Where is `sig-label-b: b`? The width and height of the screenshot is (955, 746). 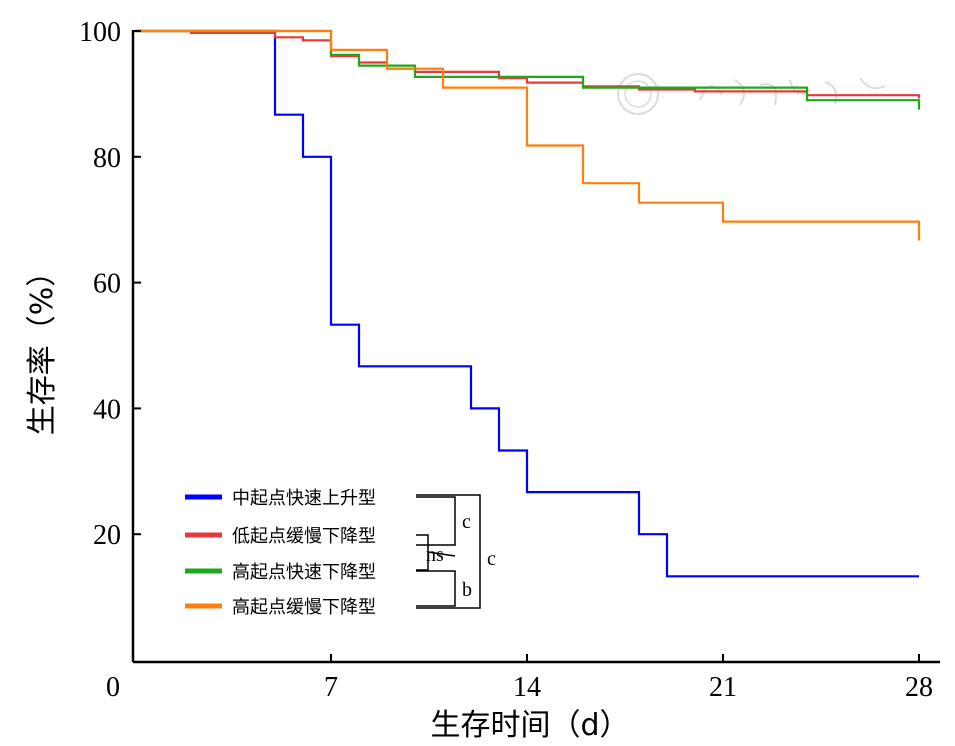 sig-label-b: b is located at coordinates (467, 590).